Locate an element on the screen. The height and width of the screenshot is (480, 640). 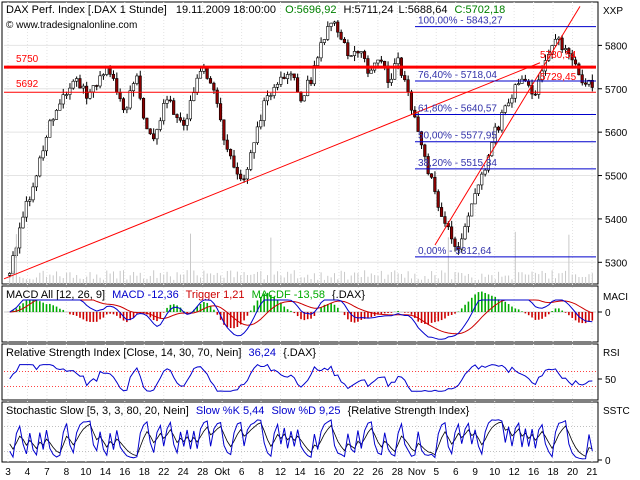
x-tick-label: 26 is located at coordinates (378, 472).